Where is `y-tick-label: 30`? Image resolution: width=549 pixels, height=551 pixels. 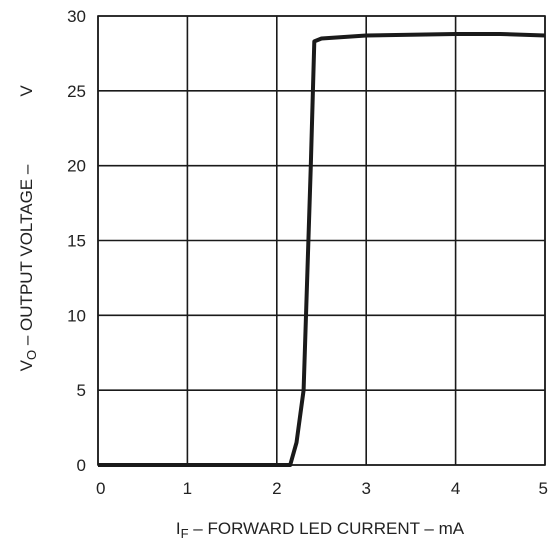
y-tick-label: 30 is located at coordinates (76, 16).